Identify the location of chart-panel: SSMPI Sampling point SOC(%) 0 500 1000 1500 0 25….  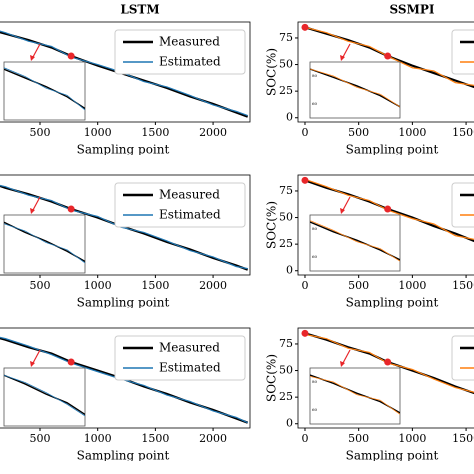
(369, 79).